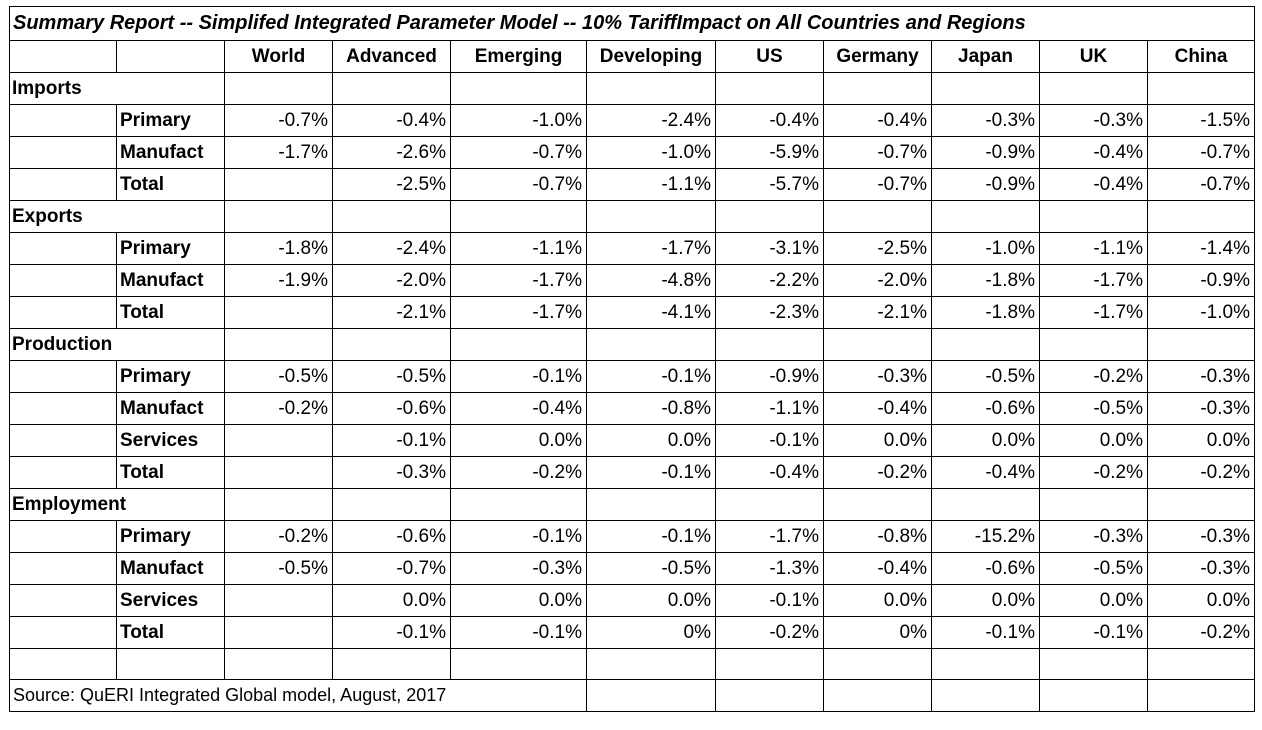 This screenshot has width=1262, height=730. I want to click on value-cell-uk: -0.5%, so click(1093, 568).